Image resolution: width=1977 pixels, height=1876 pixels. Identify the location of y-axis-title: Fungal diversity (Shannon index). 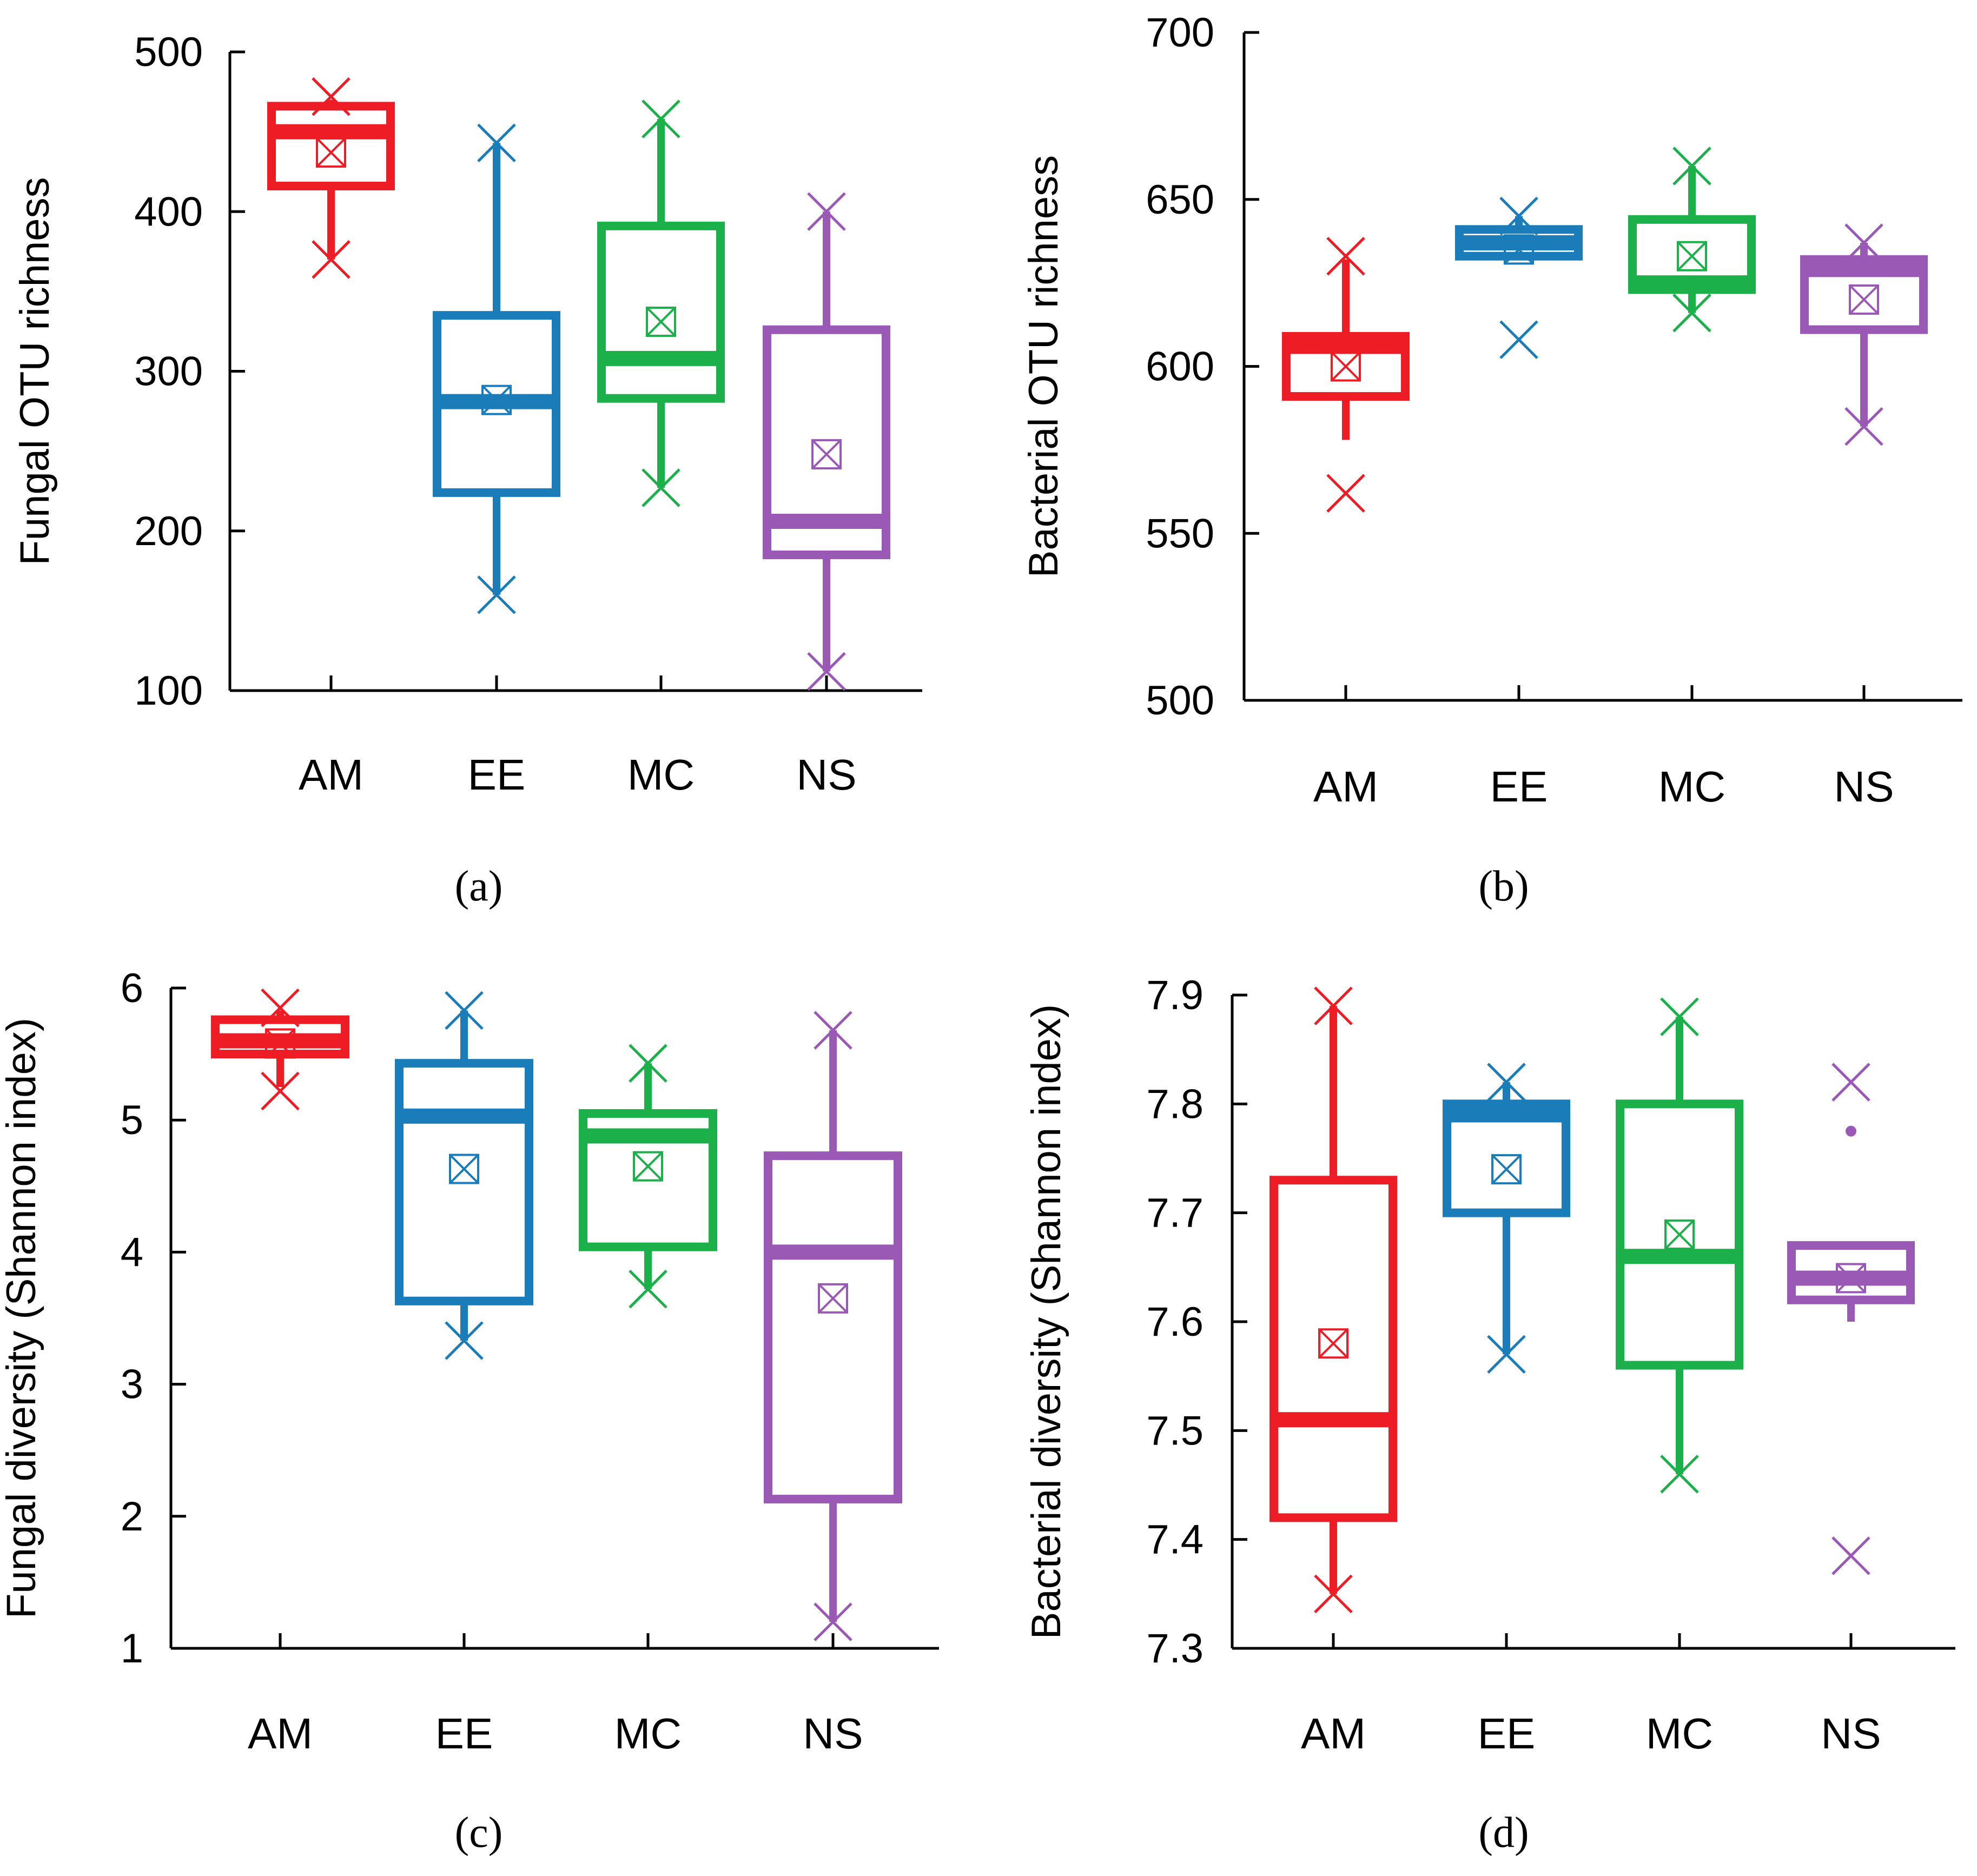
(22, 1318).